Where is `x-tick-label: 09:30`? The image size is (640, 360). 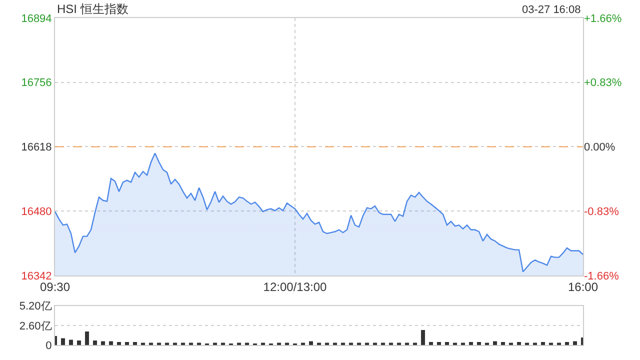
x-tick-label: 09:30 is located at coordinates (55, 287).